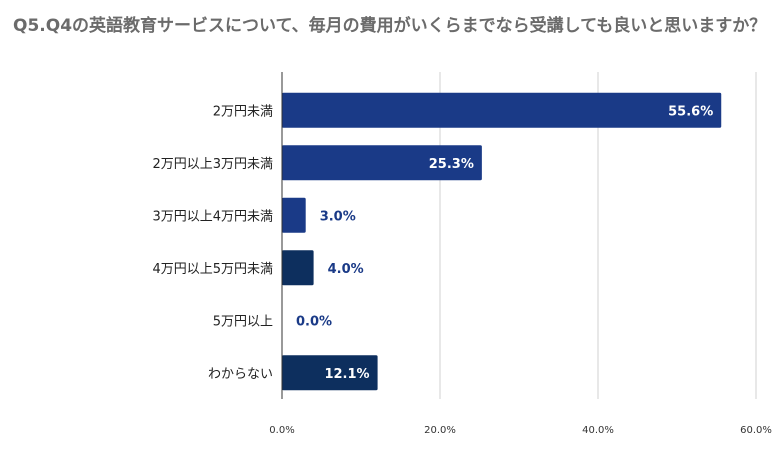  What do you see at coordinates (756, 430) in the screenshot?
I see `x-tick-label: 60.0%` at bounding box center [756, 430].